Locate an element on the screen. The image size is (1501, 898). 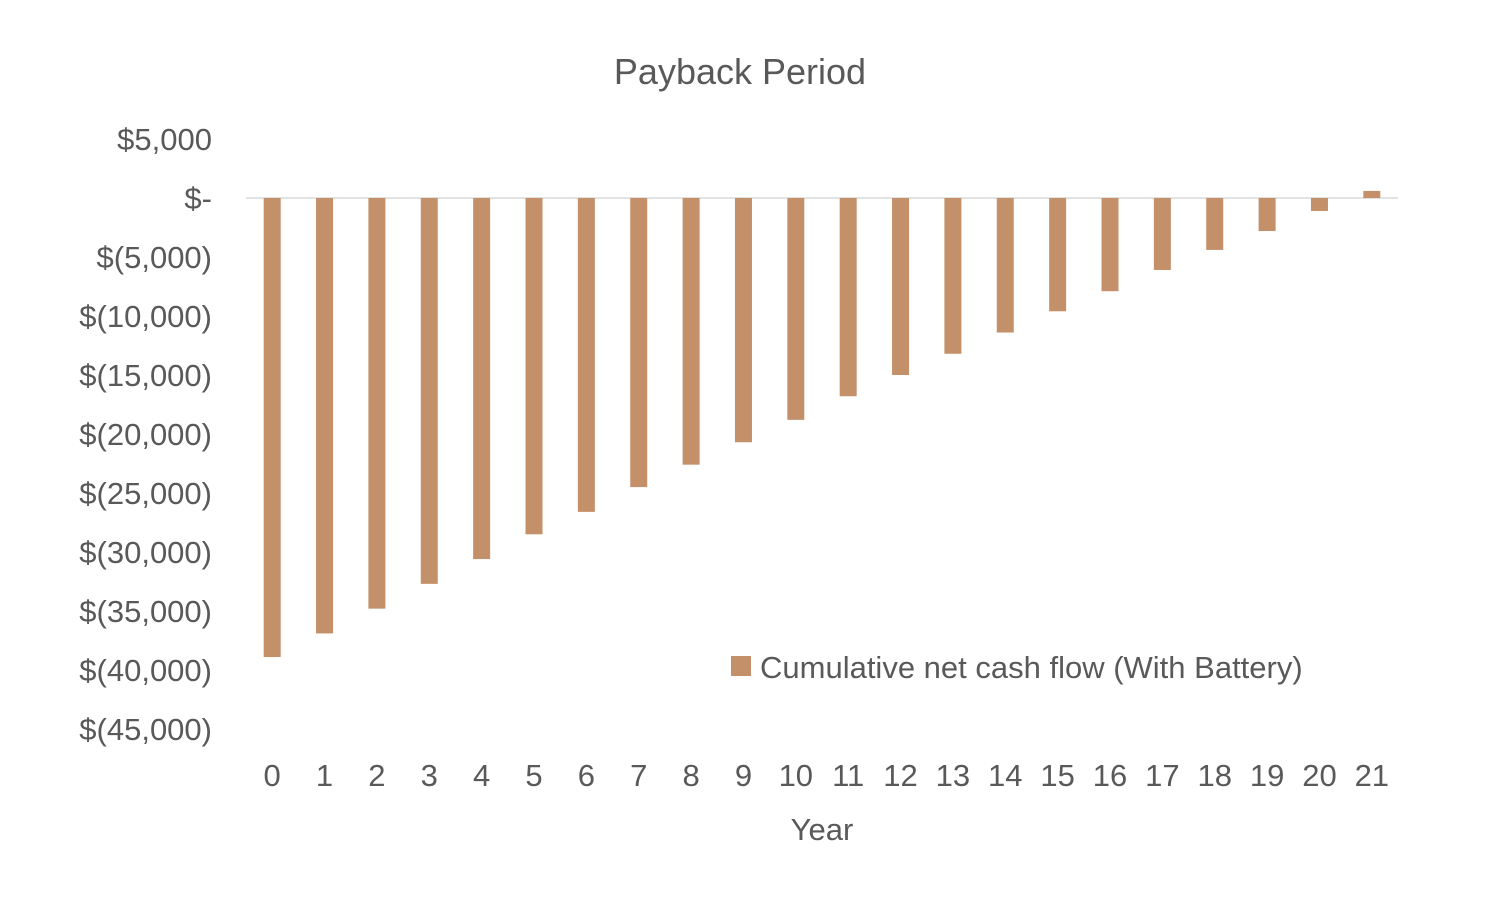
x-tick-label: 20 is located at coordinates (1319, 775).